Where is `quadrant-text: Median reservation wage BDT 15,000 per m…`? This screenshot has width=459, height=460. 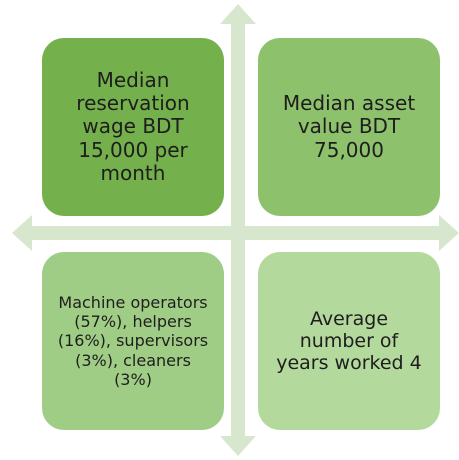 quadrant-text: Median reservation wage BDT 15,000 per m… is located at coordinates (133, 126).